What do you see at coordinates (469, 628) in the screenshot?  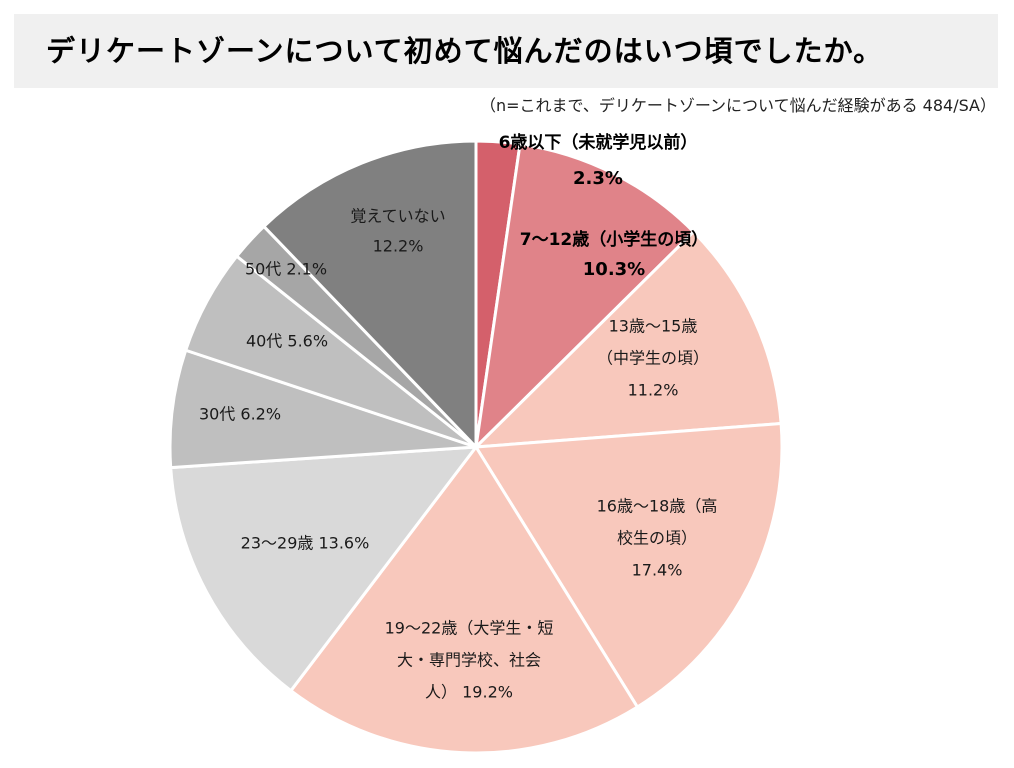 I see `slice-label-4-line-0: 19〜22歳（大学生・短` at bounding box center [469, 628].